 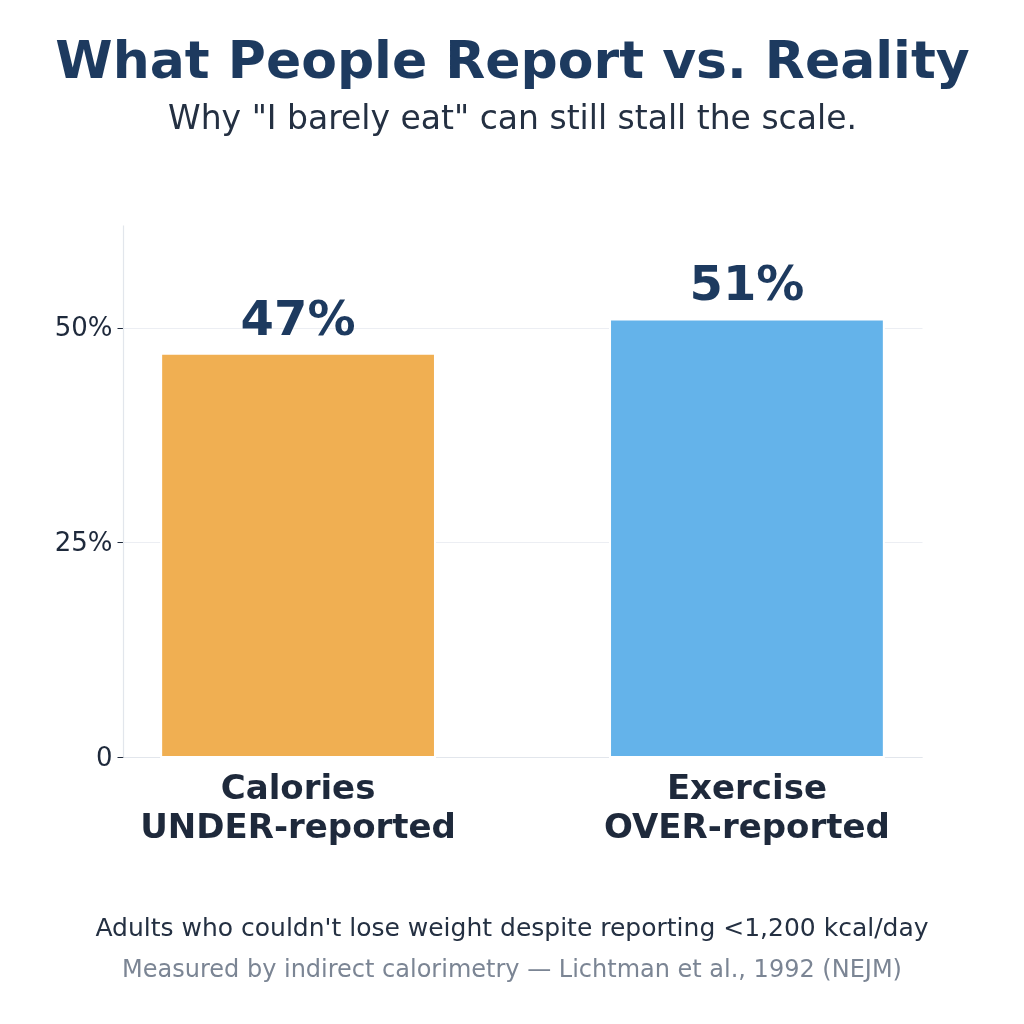 I want to click on chart-title: What People Report vs. Reality, so click(x=512, y=60).